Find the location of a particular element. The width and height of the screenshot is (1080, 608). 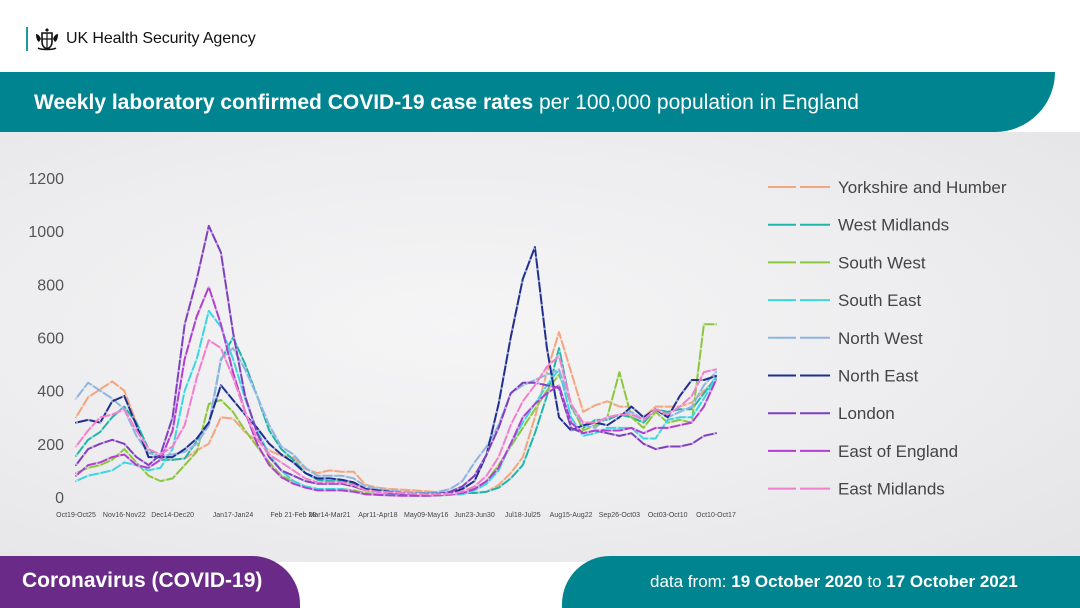

legend-label: West Midlands is located at coordinates (893, 225).